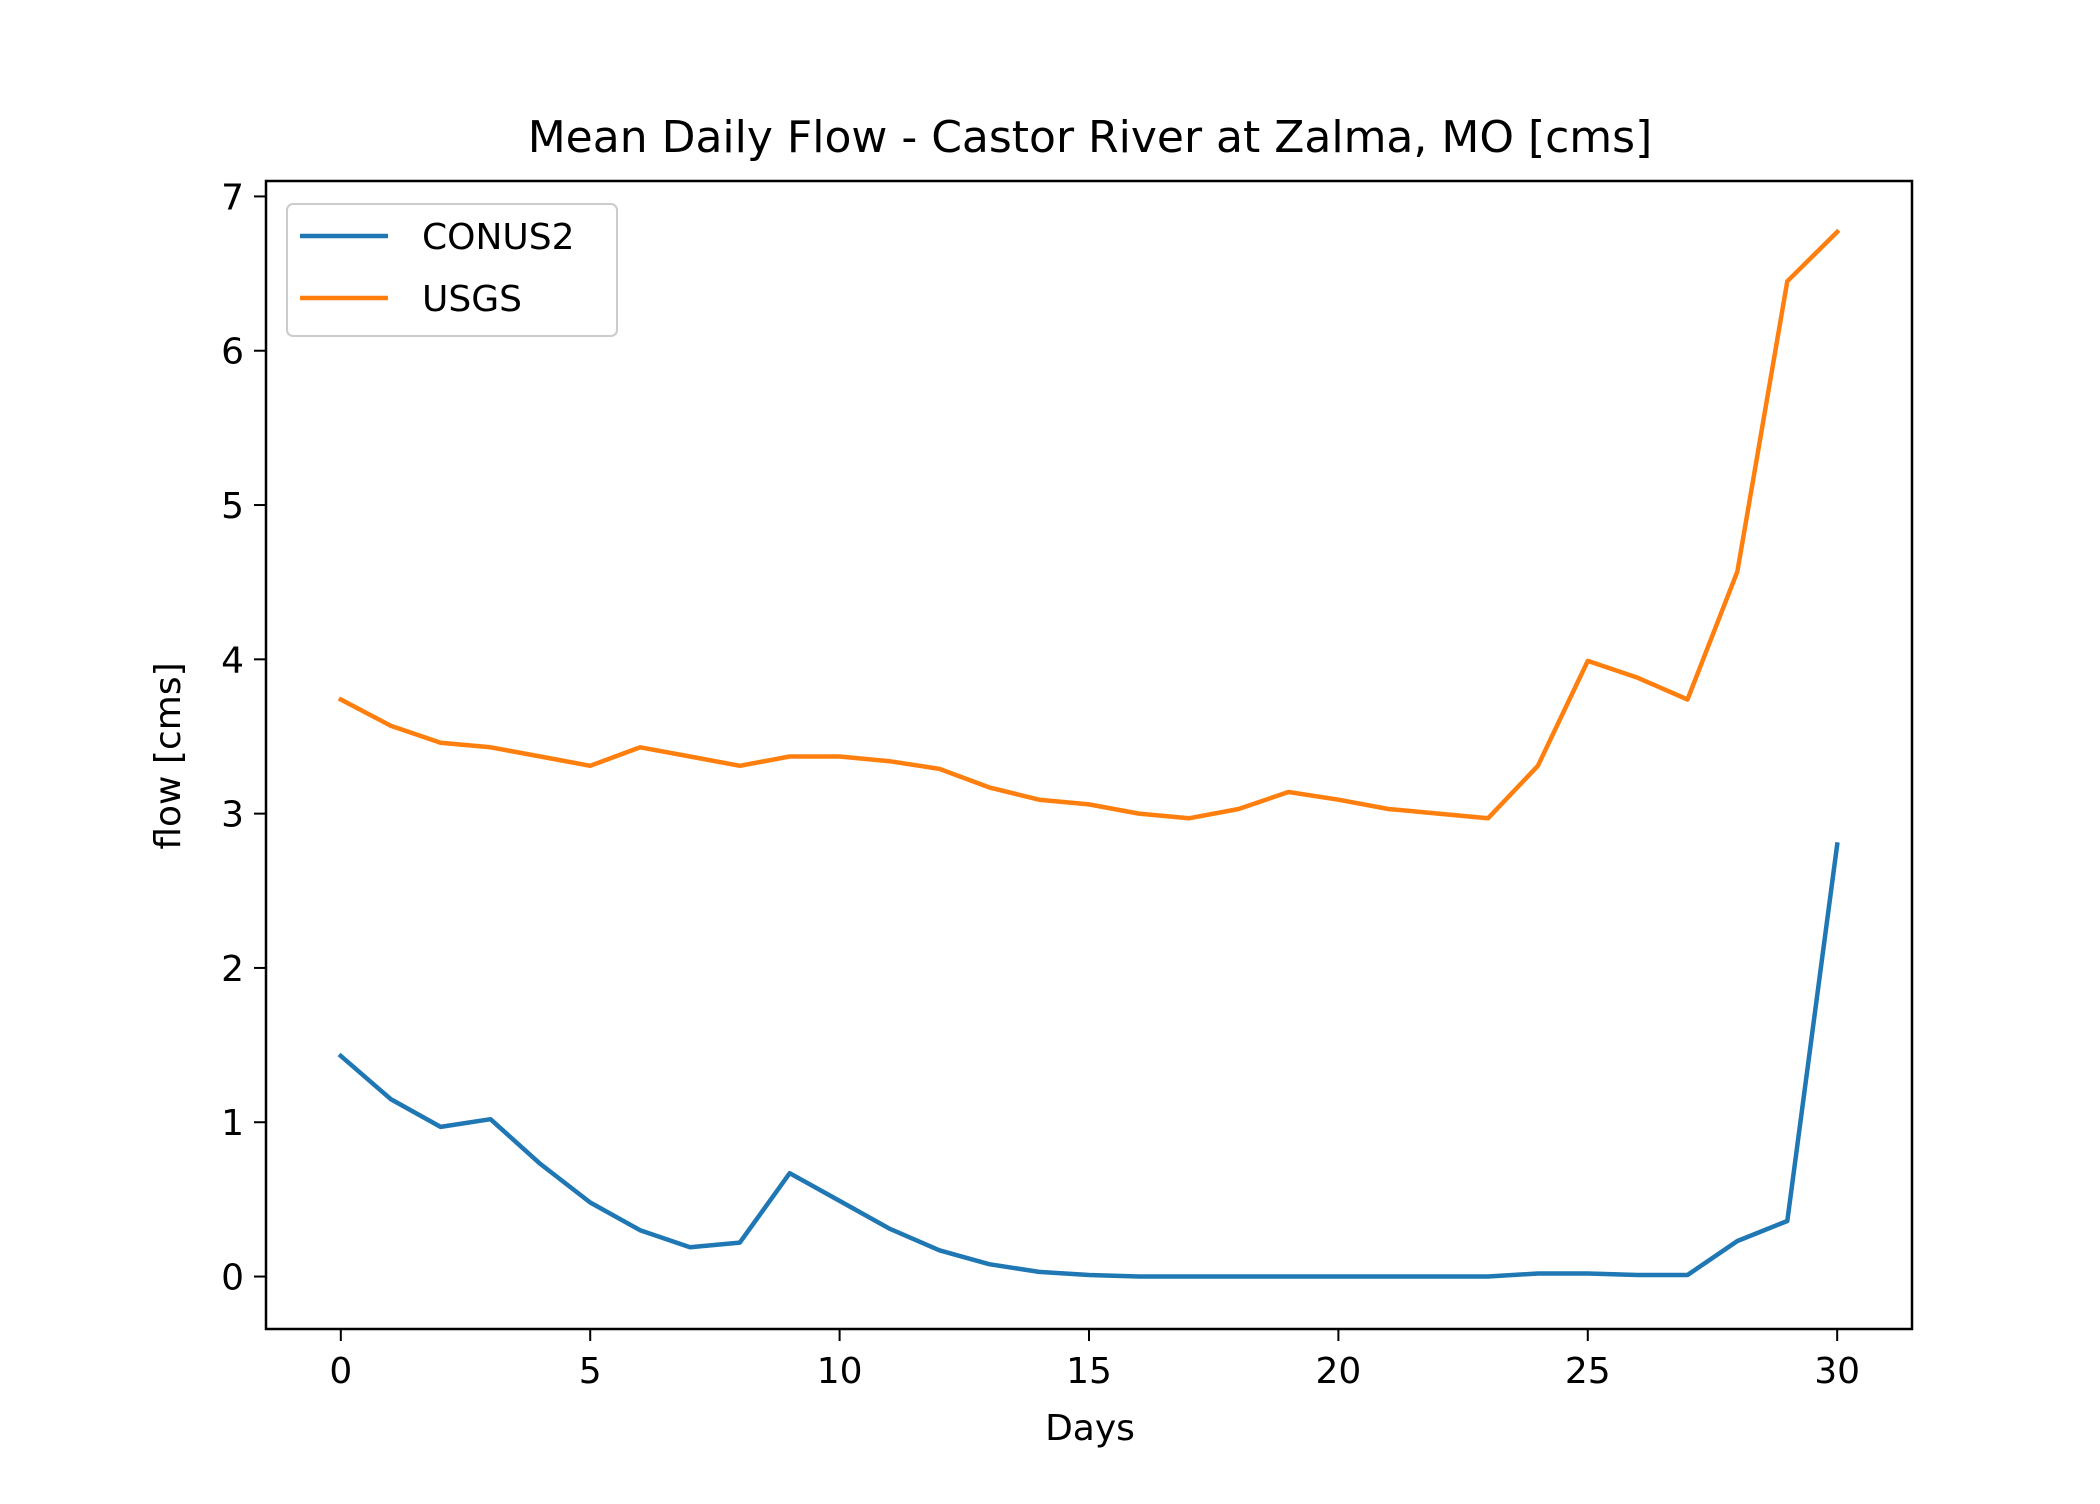  Describe the element at coordinates (232, 197) in the screenshot. I see `y-tick-label: 7` at that location.